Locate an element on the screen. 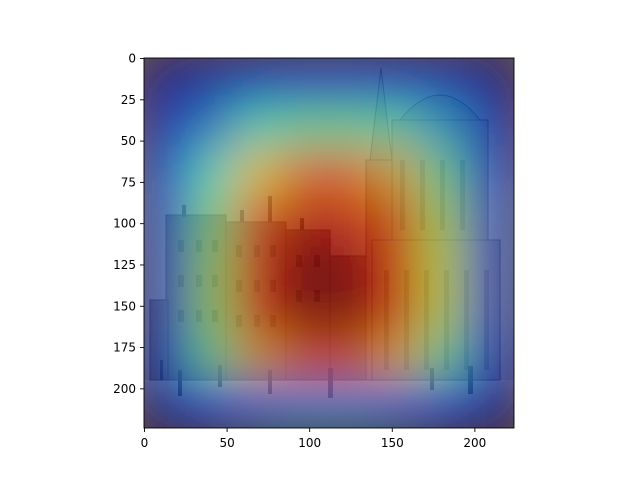 This screenshot has height=480, width=640. x-tick-label: 50 is located at coordinates (226, 443).